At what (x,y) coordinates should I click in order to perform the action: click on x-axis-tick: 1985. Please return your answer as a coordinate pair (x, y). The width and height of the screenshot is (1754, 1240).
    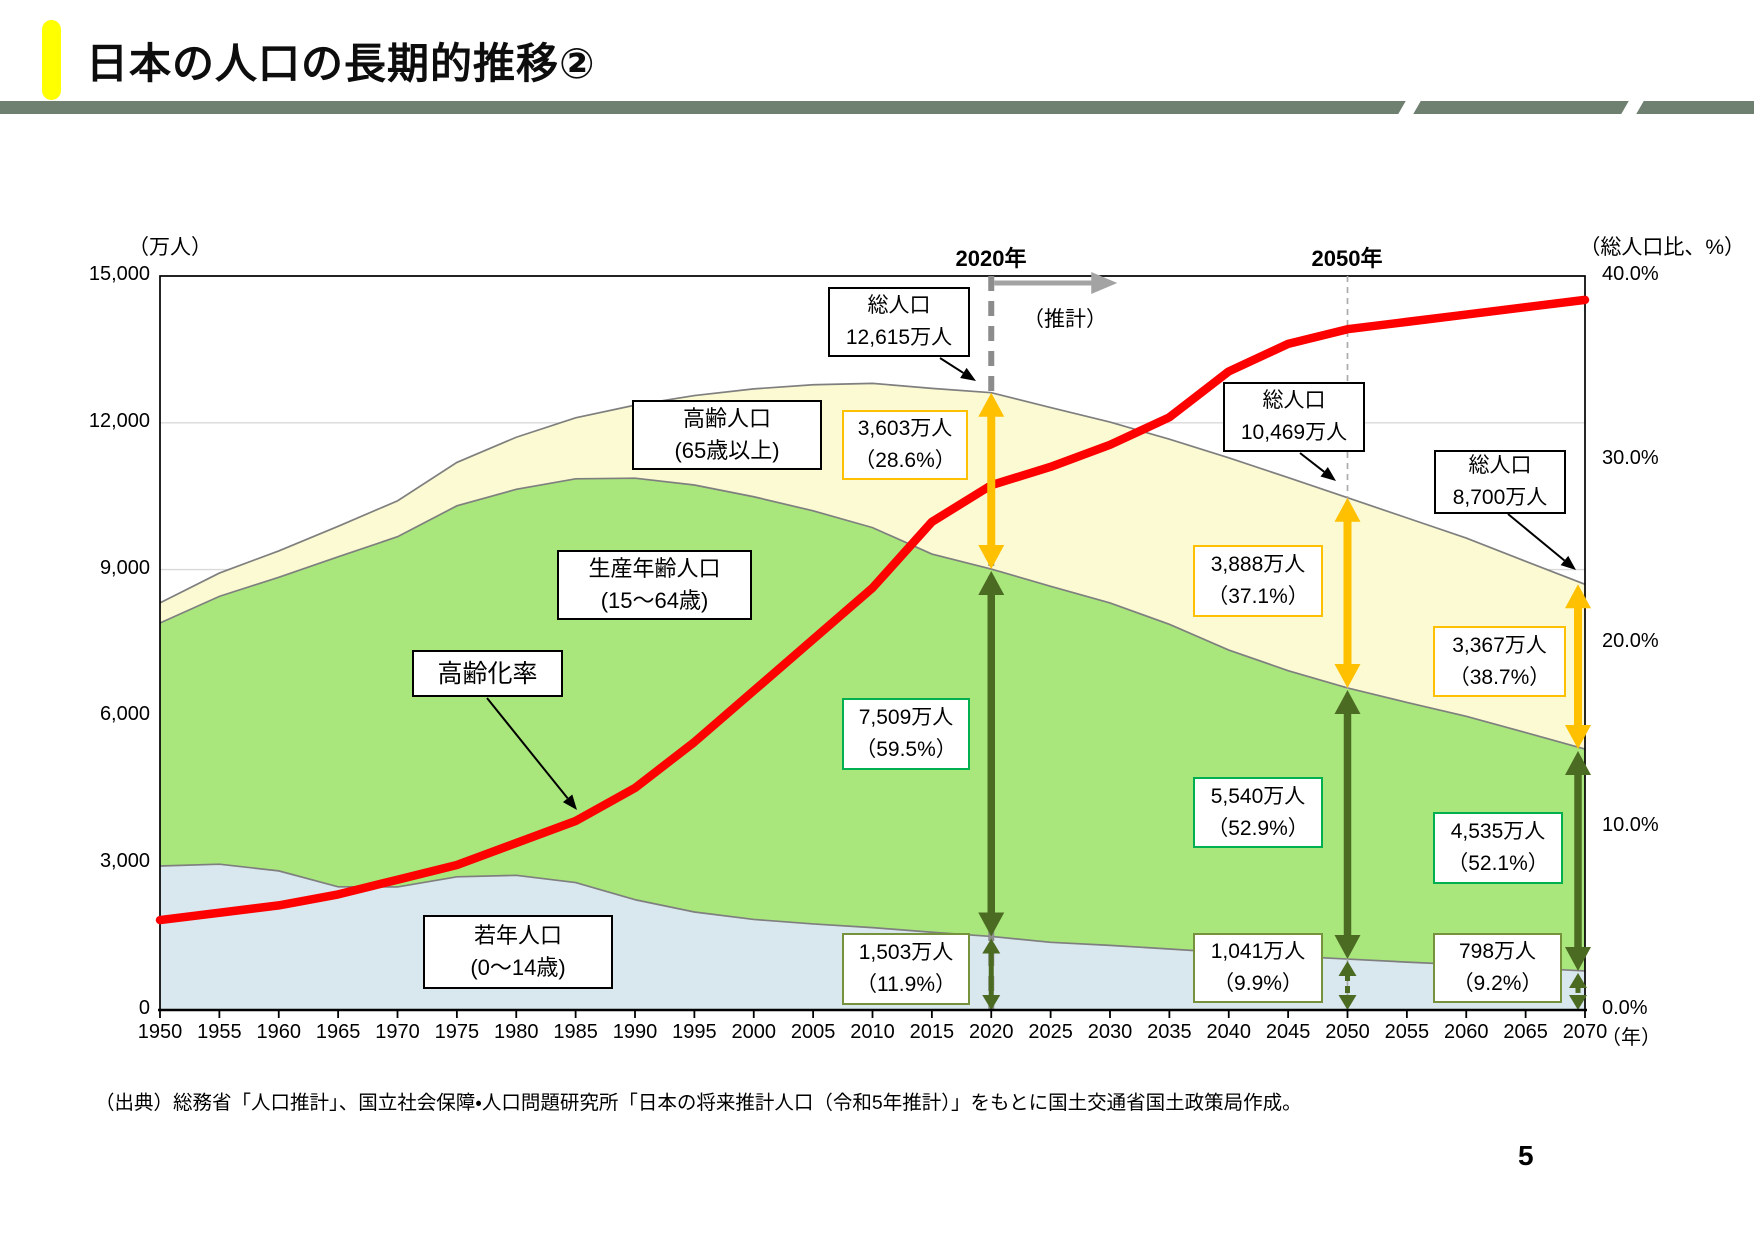
    Looking at the image, I should click on (575, 1032).